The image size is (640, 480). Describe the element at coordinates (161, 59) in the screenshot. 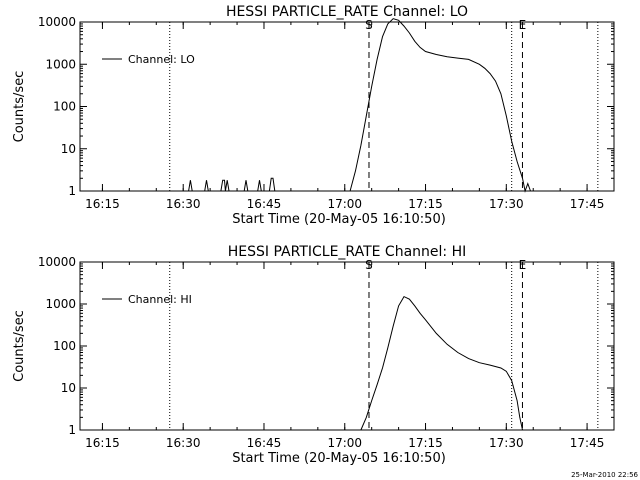

I see `legend-label: Channel: LO` at that location.